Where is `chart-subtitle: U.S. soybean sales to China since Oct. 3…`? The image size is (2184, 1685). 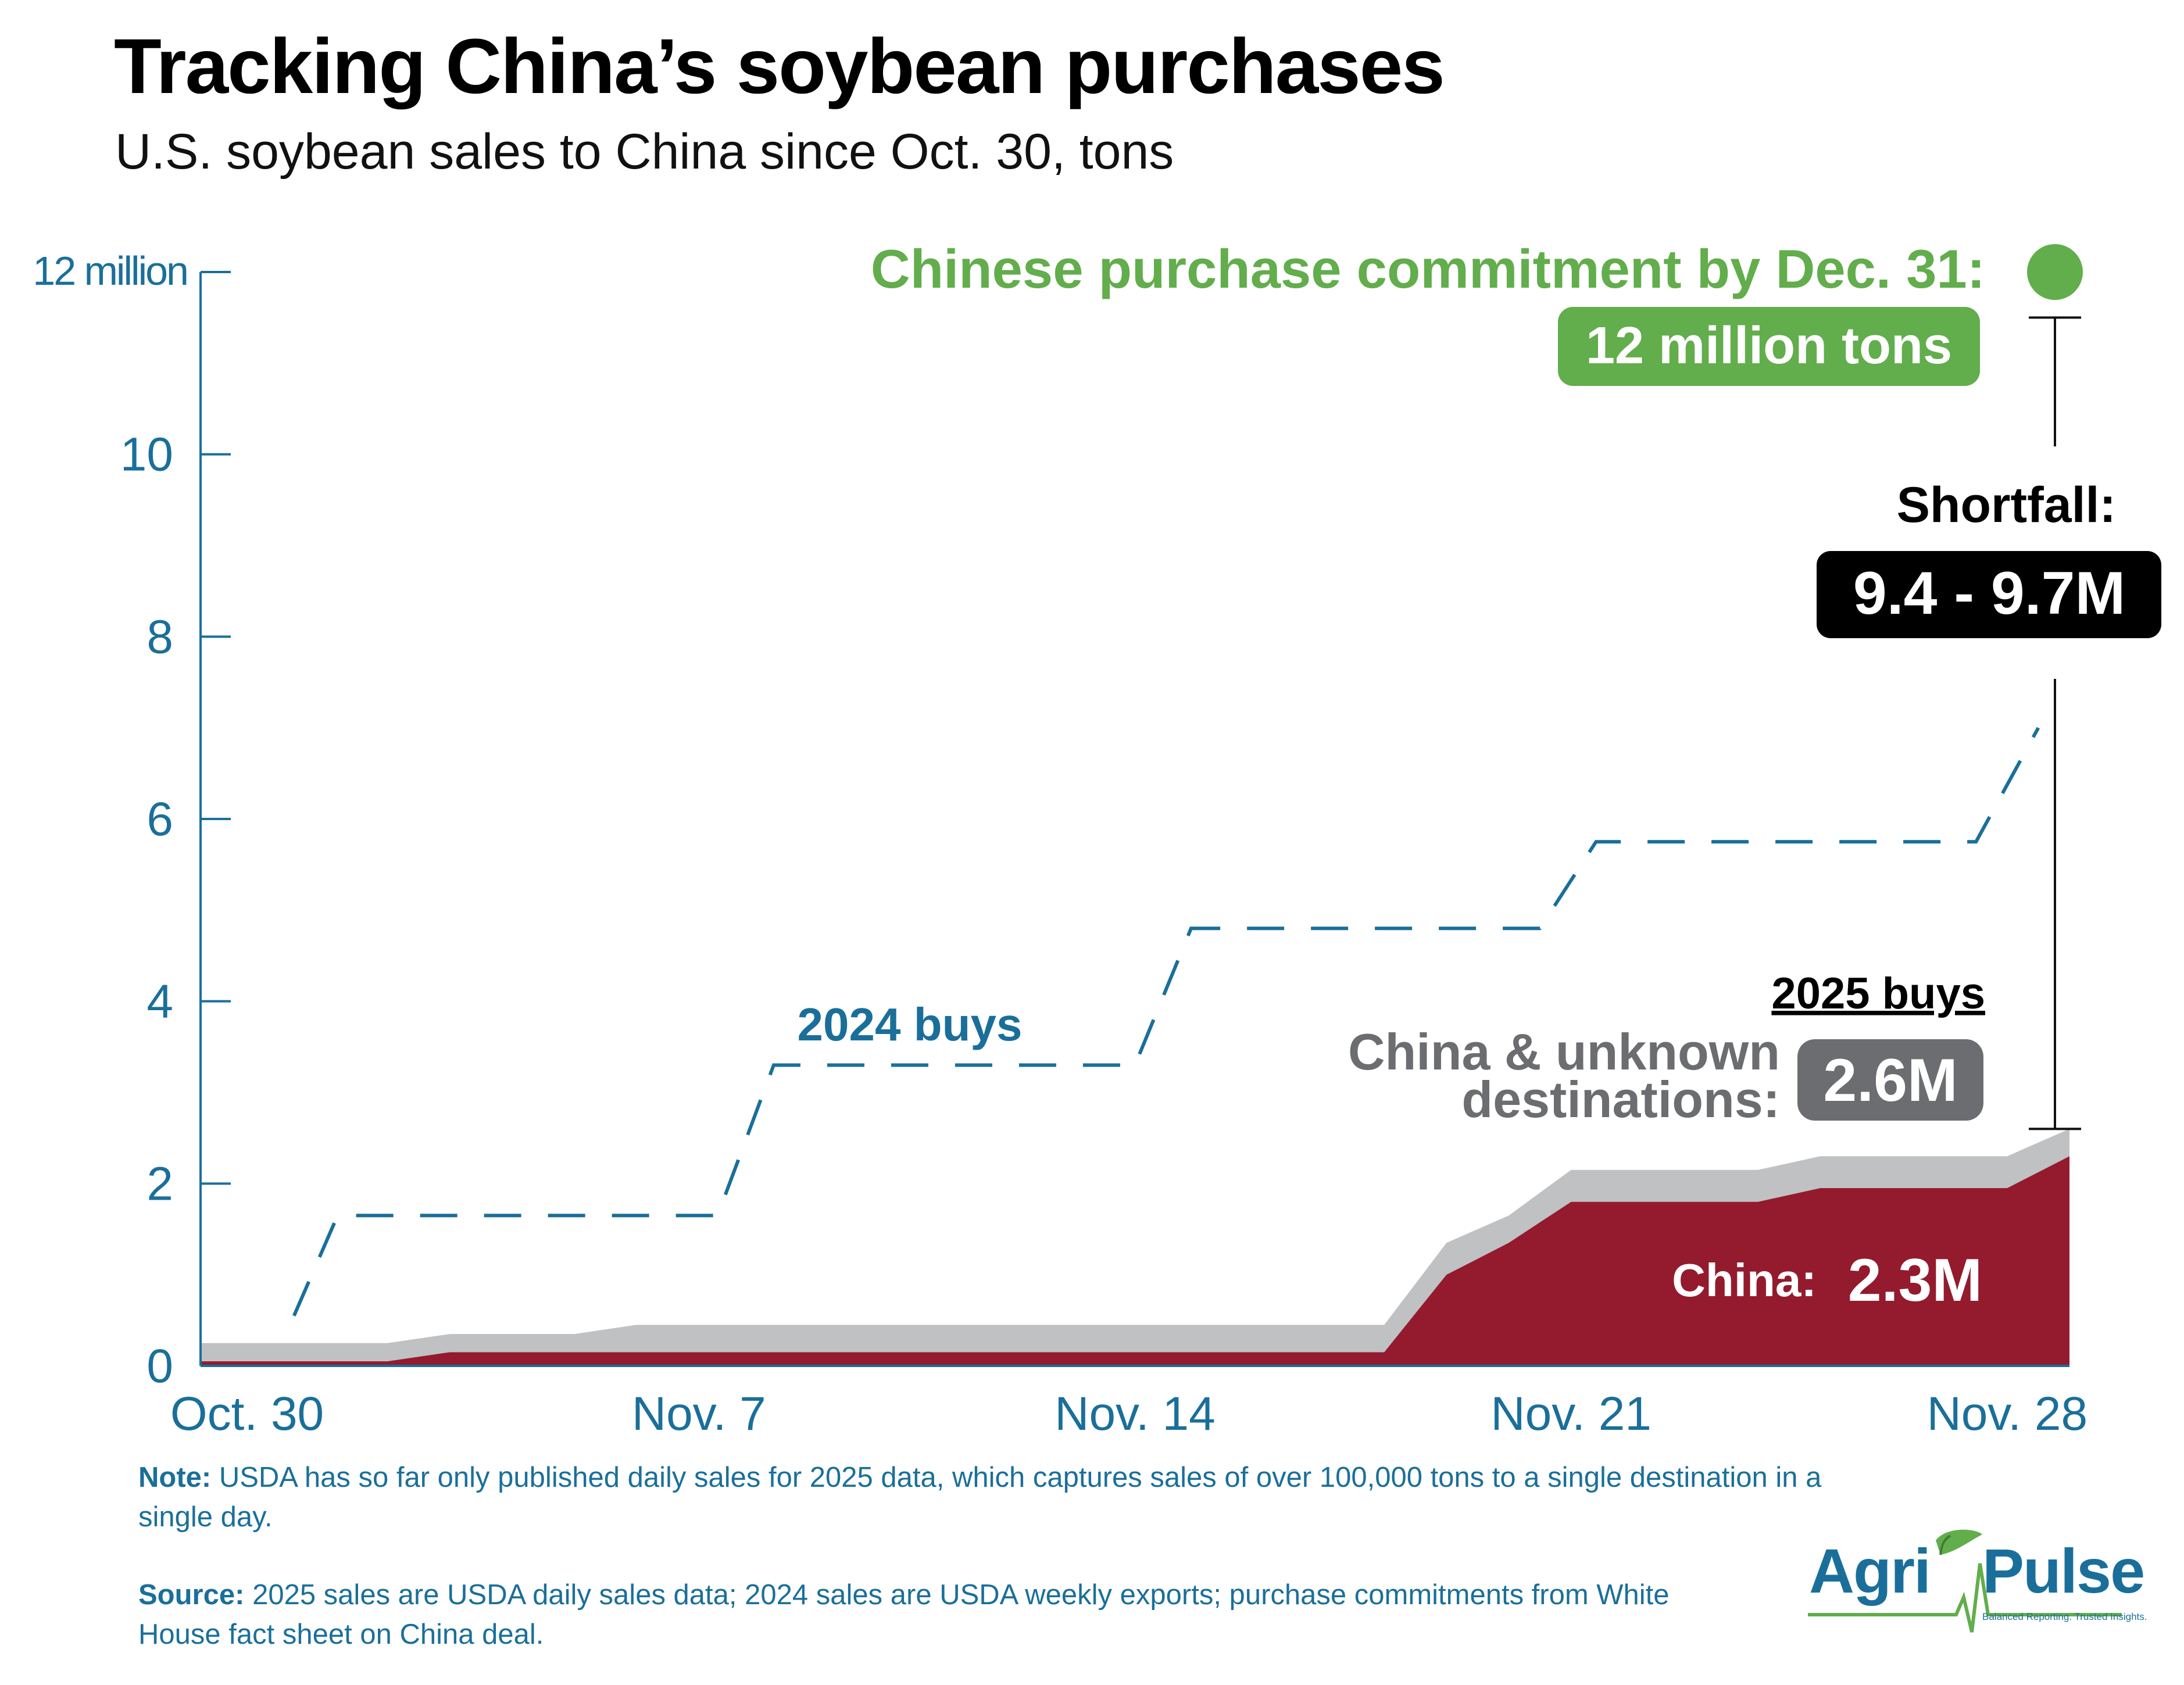 chart-subtitle: U.S. soybean sales to China since Oct. 3… is located at coordinates (645, 152).